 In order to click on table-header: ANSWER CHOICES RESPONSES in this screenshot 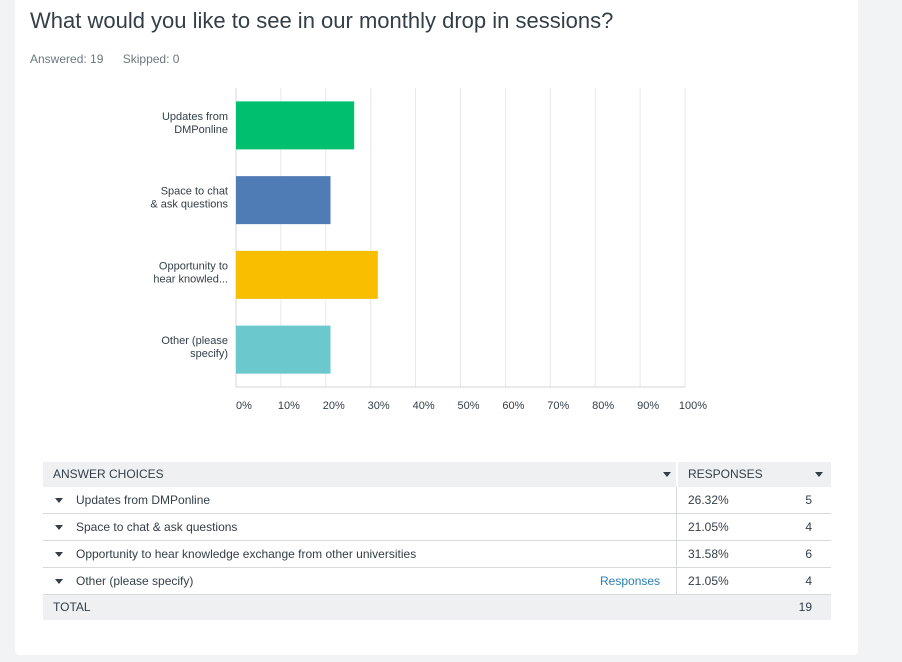, I will do `click(437, 474)`.